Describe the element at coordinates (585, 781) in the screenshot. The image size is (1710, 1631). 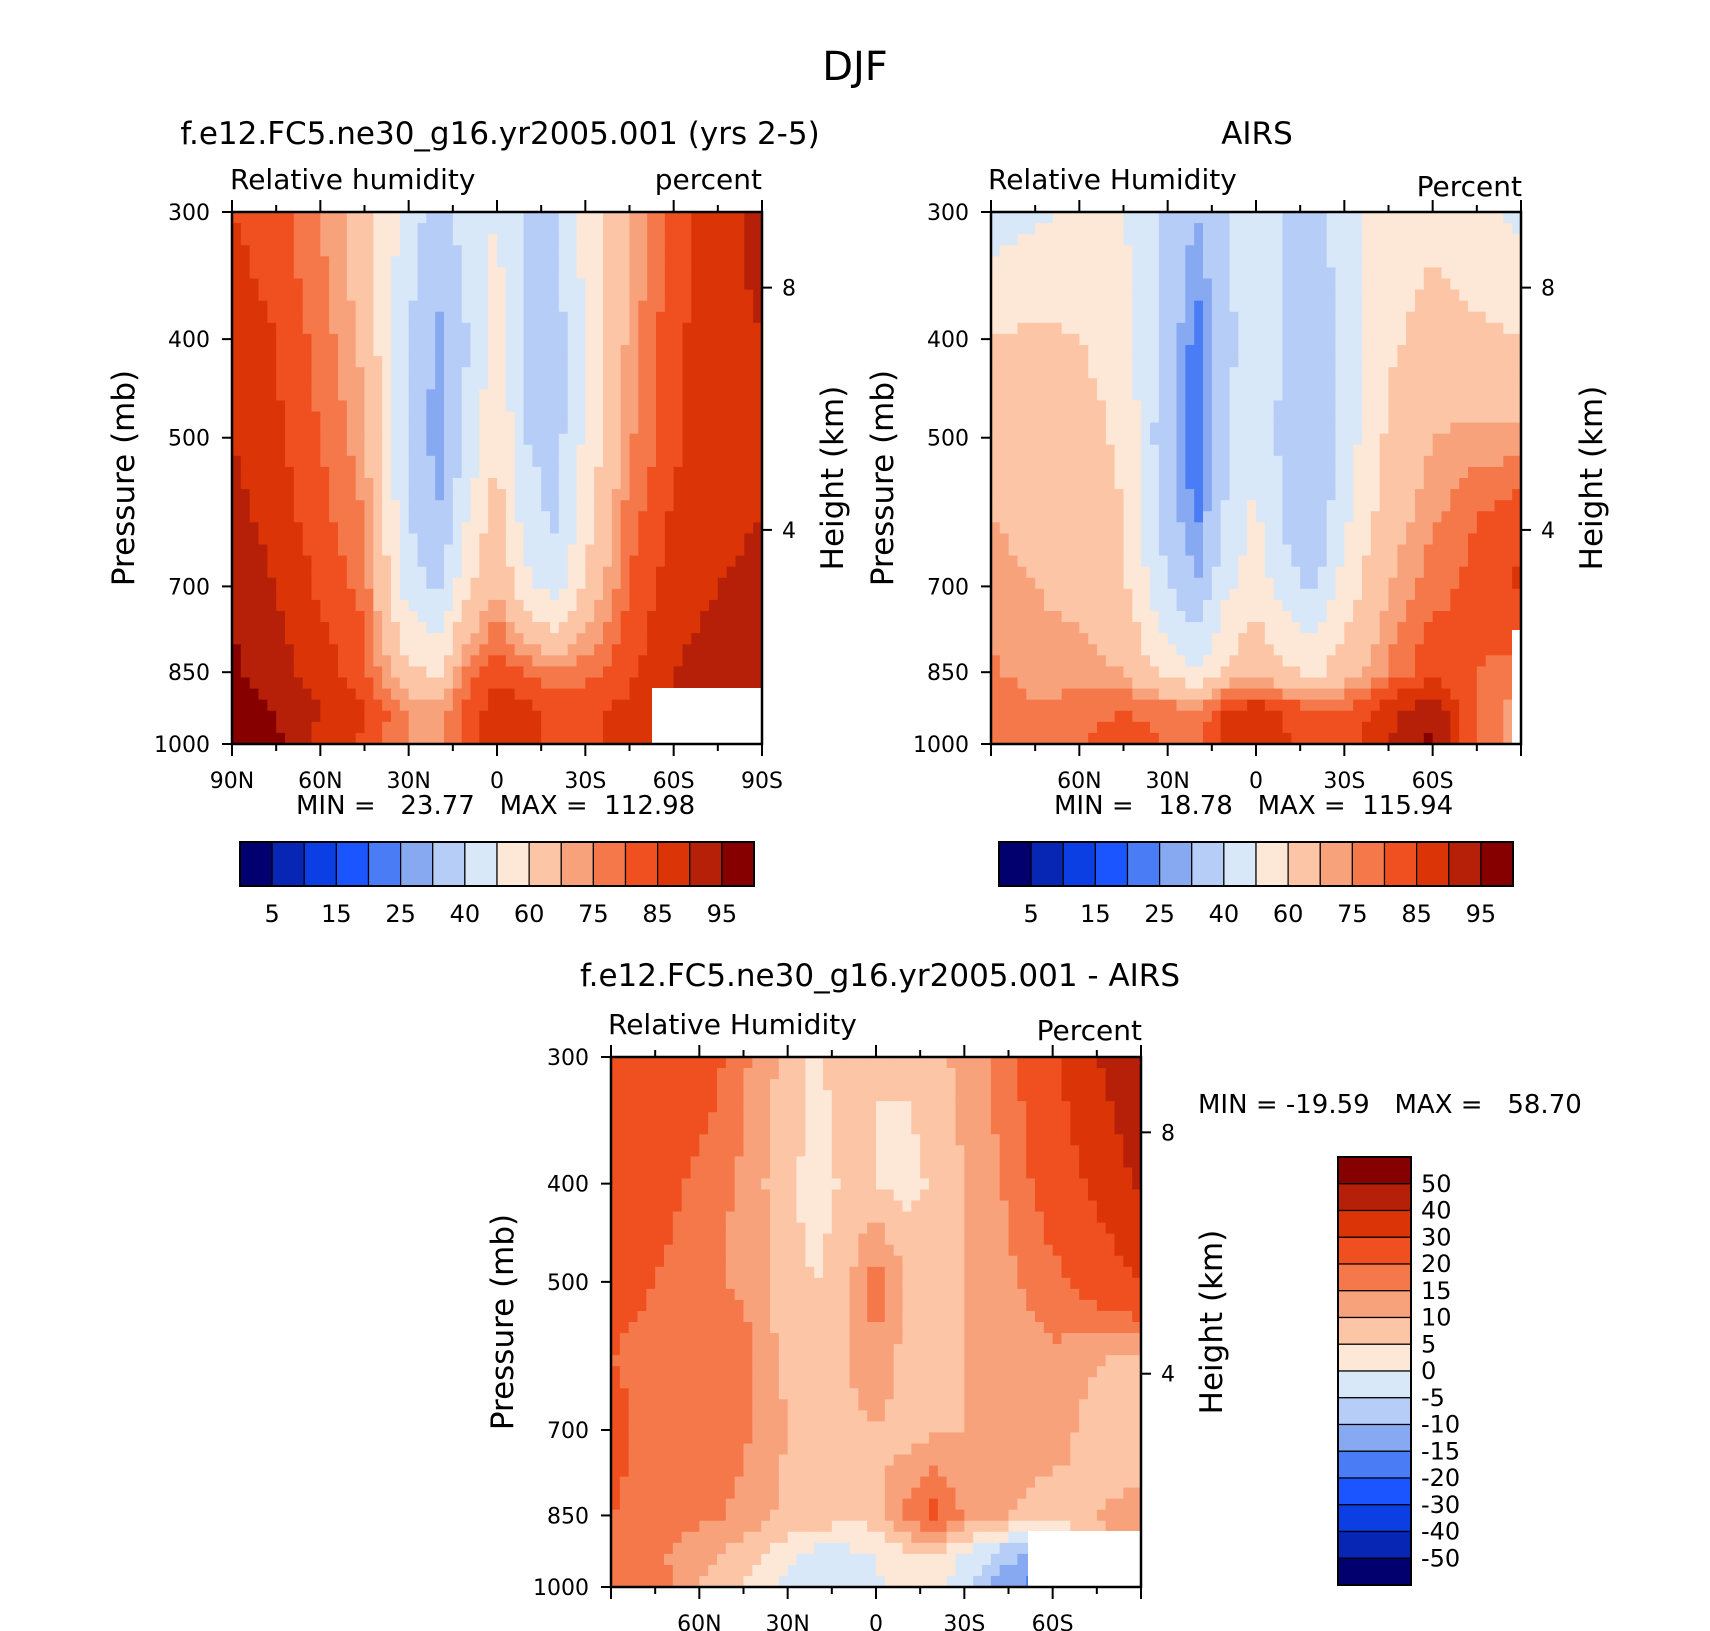
I see `x-tick-label: 30S` at that location.